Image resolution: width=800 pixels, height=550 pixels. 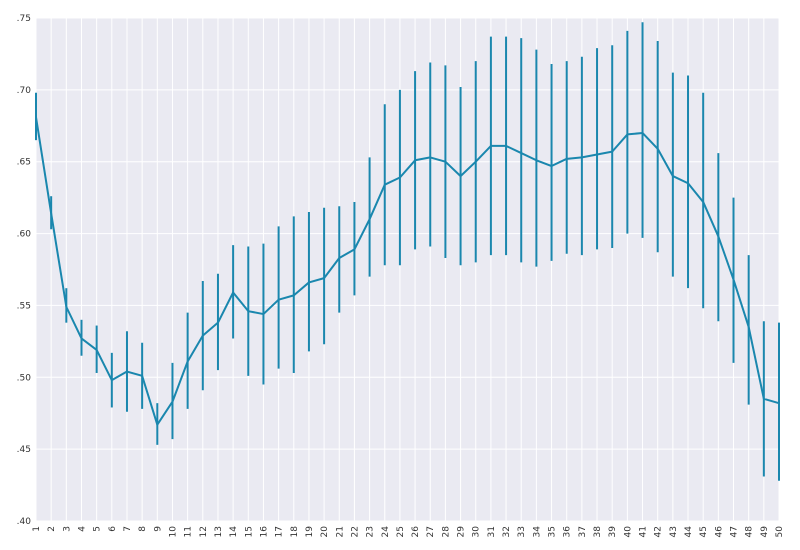 What do you see at coordinates (674, 531) in the screenshot?
I see `x-tick-label: 43` at bounding box center [674, 531].